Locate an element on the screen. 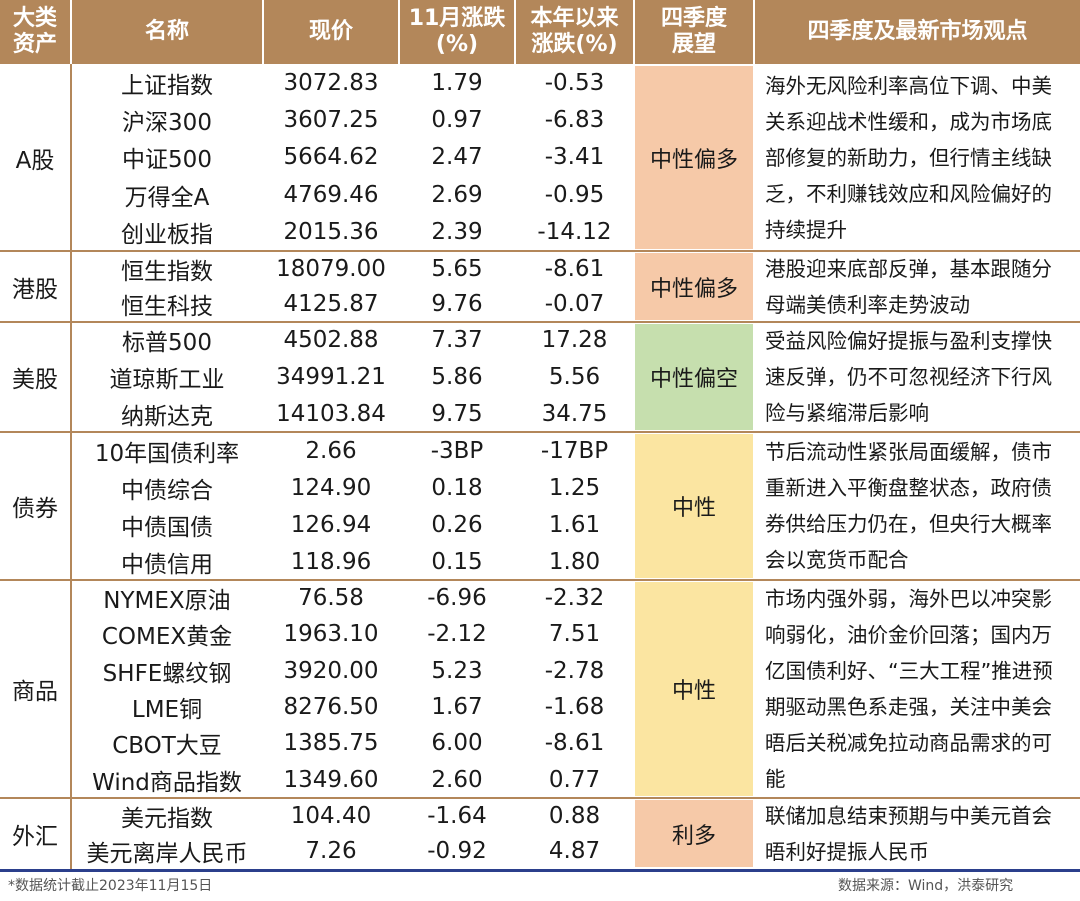 The width and height of the screenshot is (1080, 901). current-price: 2015.36 is located at coordinates (331, 232).